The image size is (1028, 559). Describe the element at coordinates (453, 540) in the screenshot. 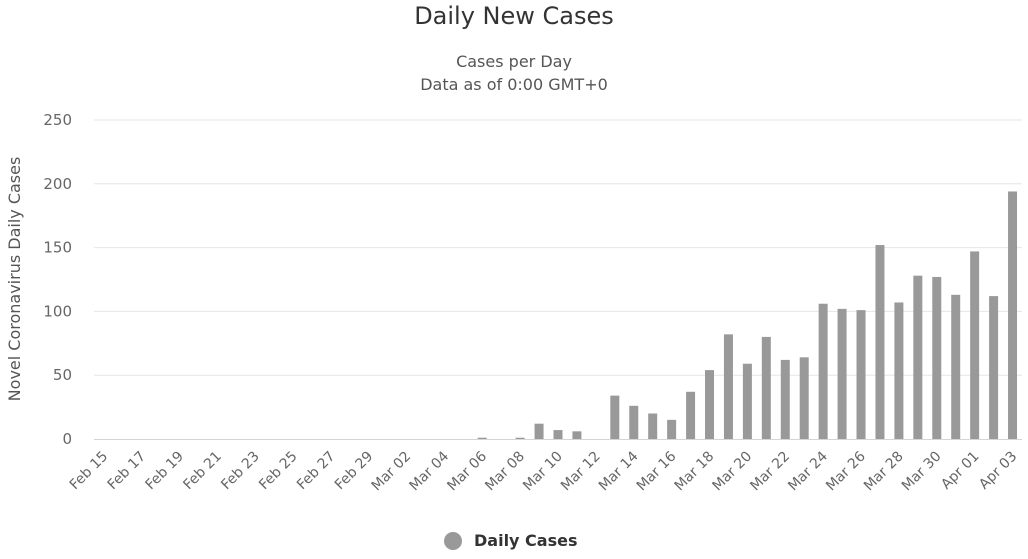

I see `legend-marker` at that location.